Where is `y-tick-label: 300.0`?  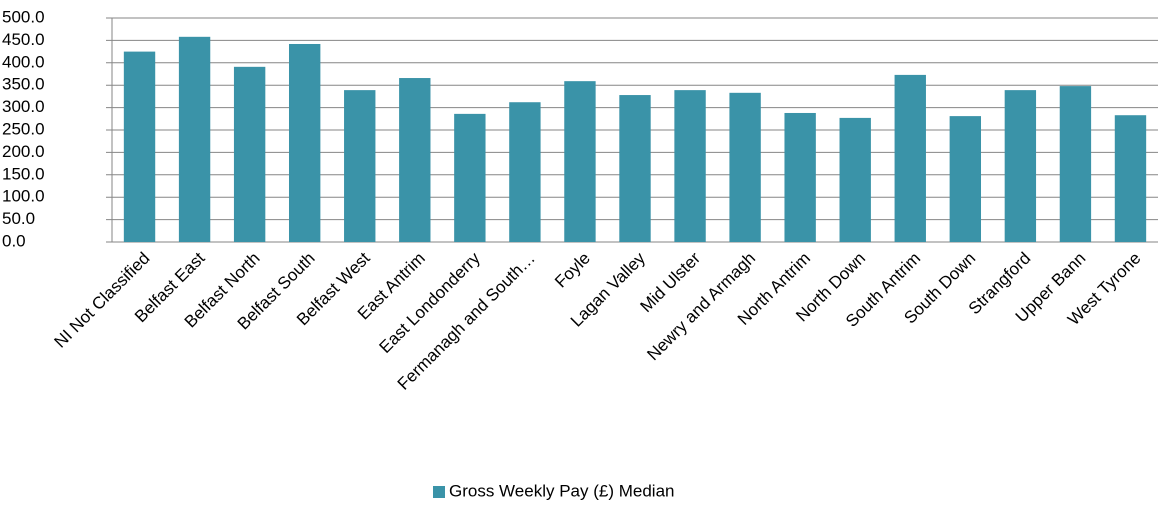 y-tick-label: 300.0 is located at coordinates (23, 106).